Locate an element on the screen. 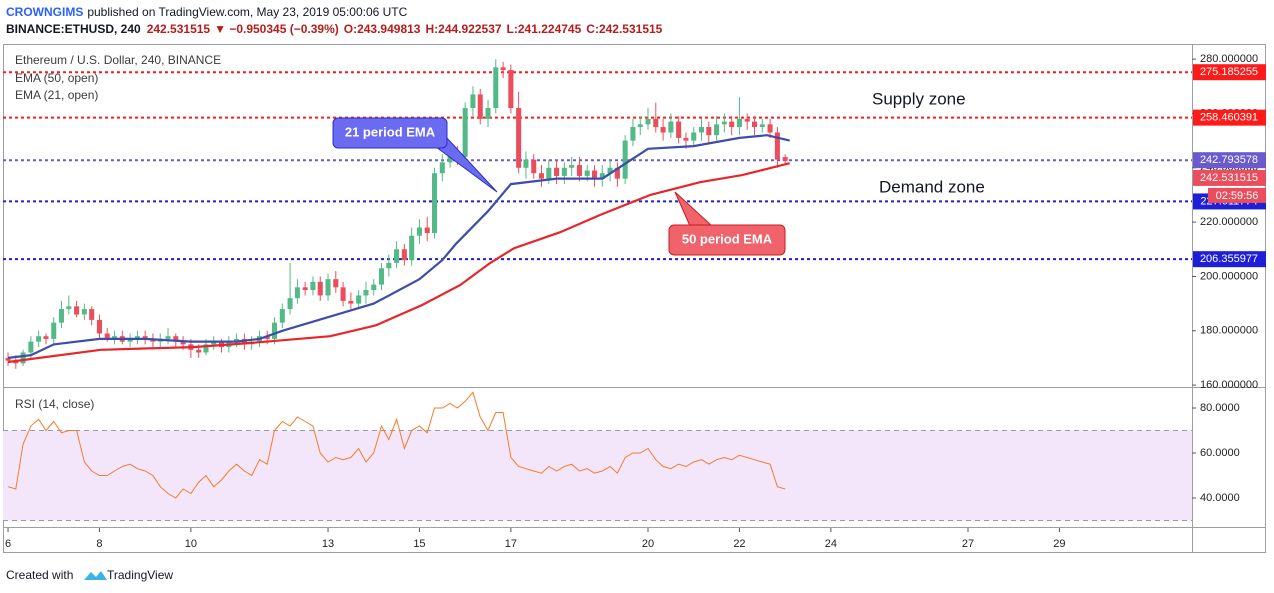 Image resolution: width=1274 pixels, height=593 pixels. y-tick-label: 280.000000 is located at coordinates (1229, 59).